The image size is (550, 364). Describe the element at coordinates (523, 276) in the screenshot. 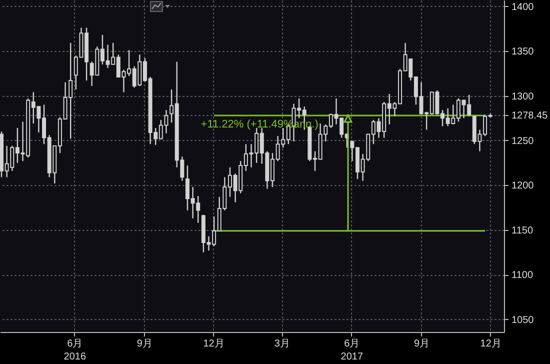

I see `y-tick-label: 1100` at that location.